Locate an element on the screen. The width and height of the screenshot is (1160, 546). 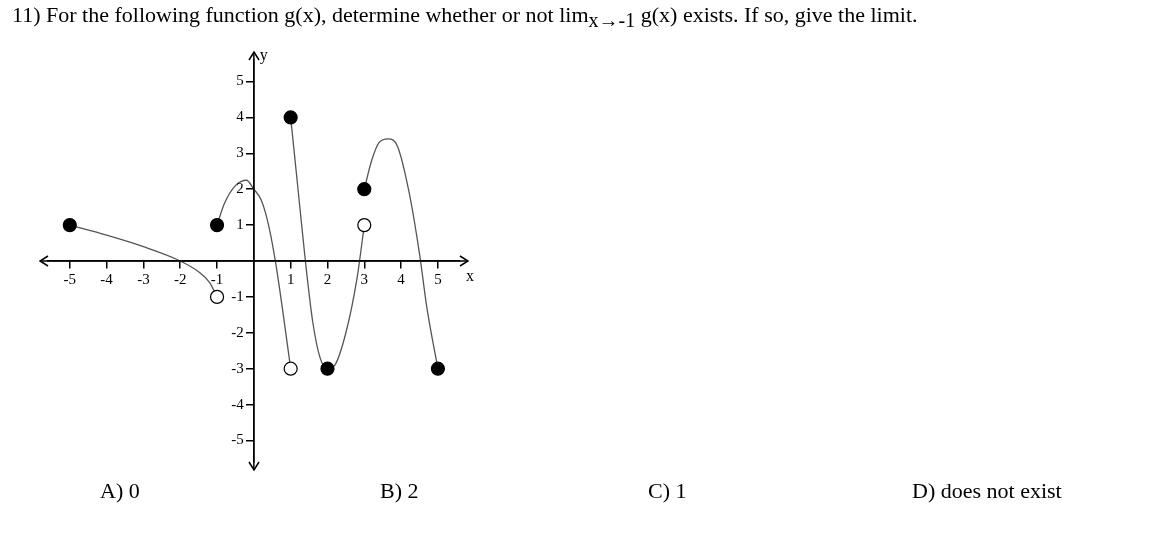
y-tick-label: -4 is located at coordinates (238, 403).